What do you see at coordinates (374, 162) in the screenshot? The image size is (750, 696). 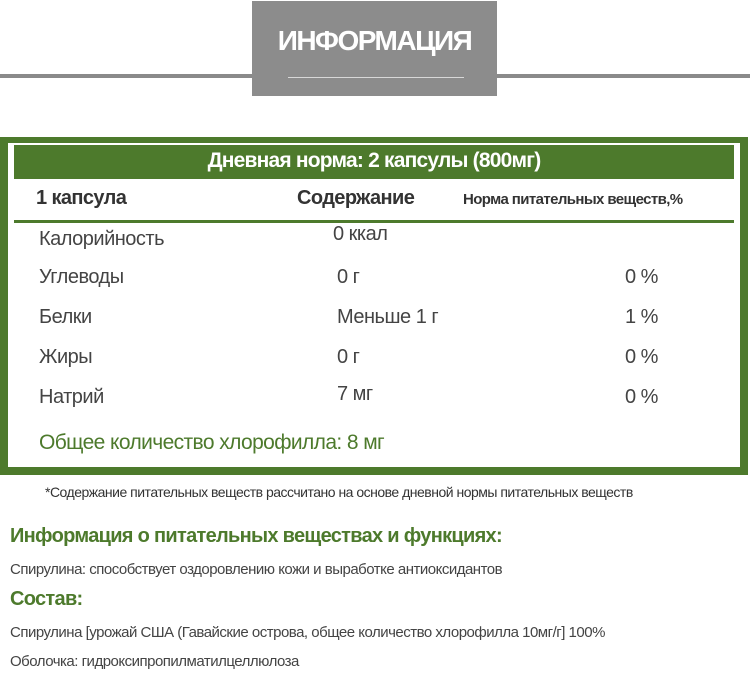 I see `table-header: Дневная норма: 2 капсулы (800мг)` at bounding box center [374, 162].